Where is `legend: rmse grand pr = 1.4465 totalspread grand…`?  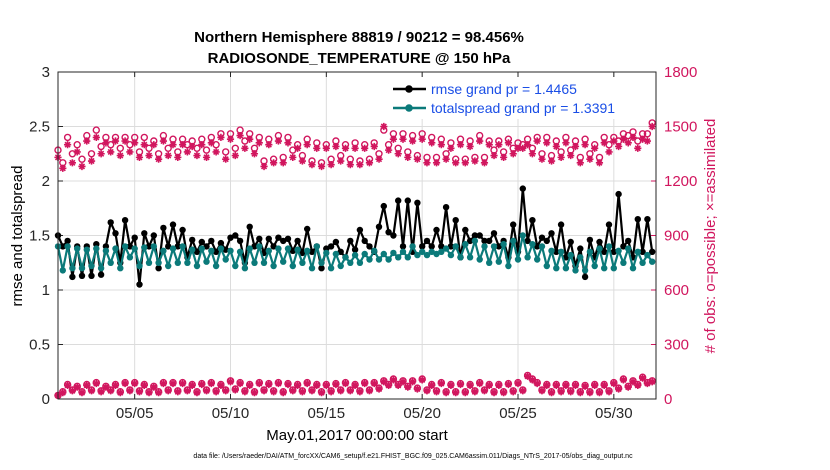
legend: rmse grand pr = 1.4465 totalspread grand… is located at coordinates (518, 98).